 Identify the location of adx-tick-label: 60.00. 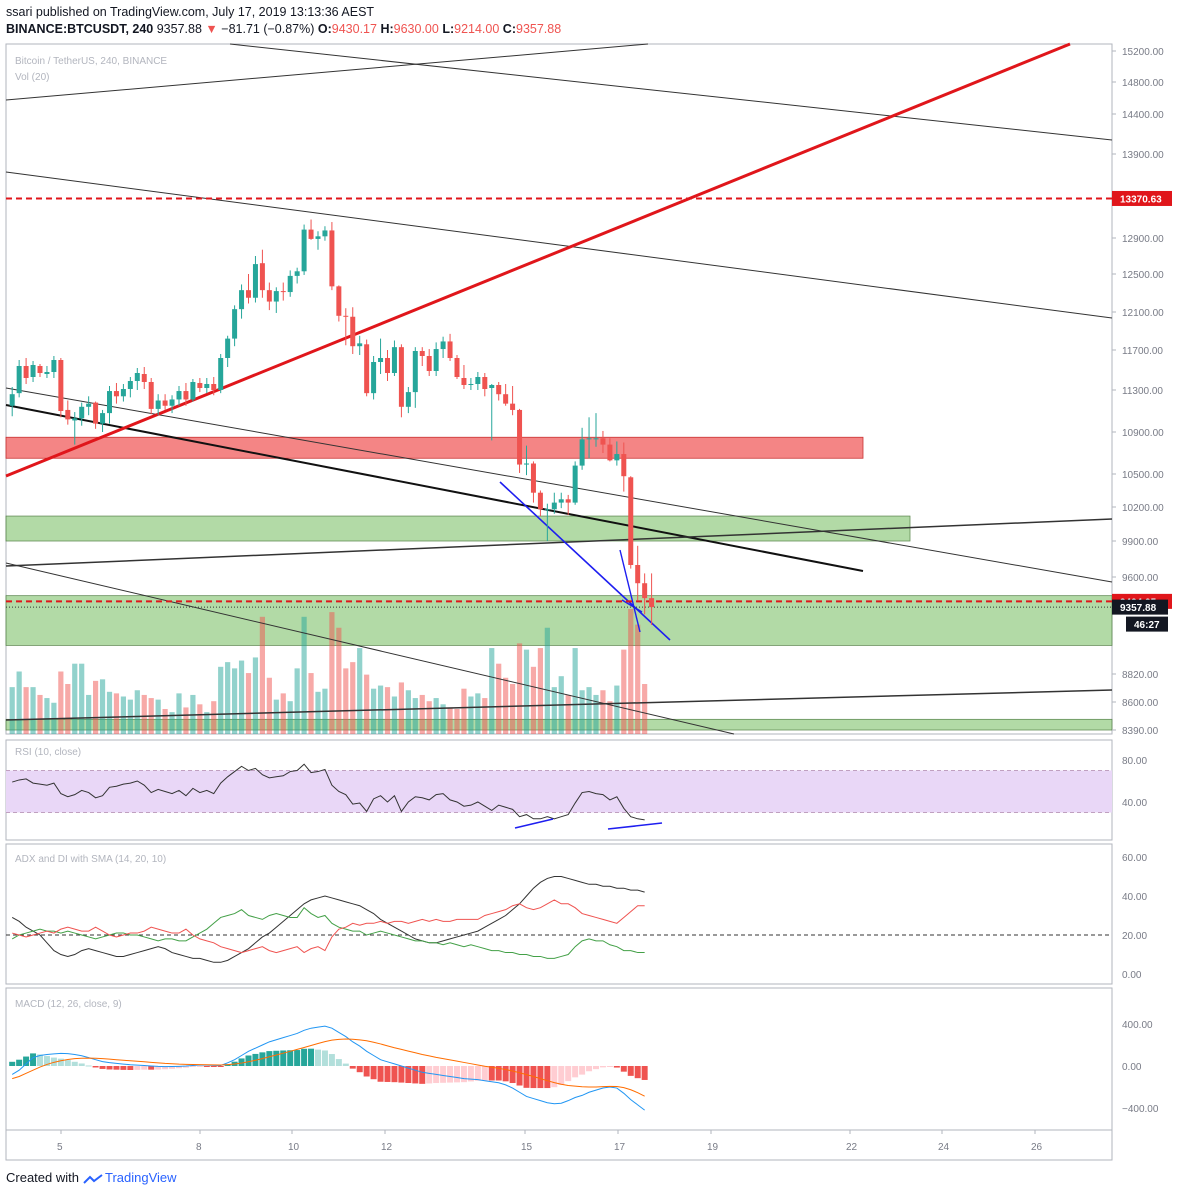
(1134, 858).